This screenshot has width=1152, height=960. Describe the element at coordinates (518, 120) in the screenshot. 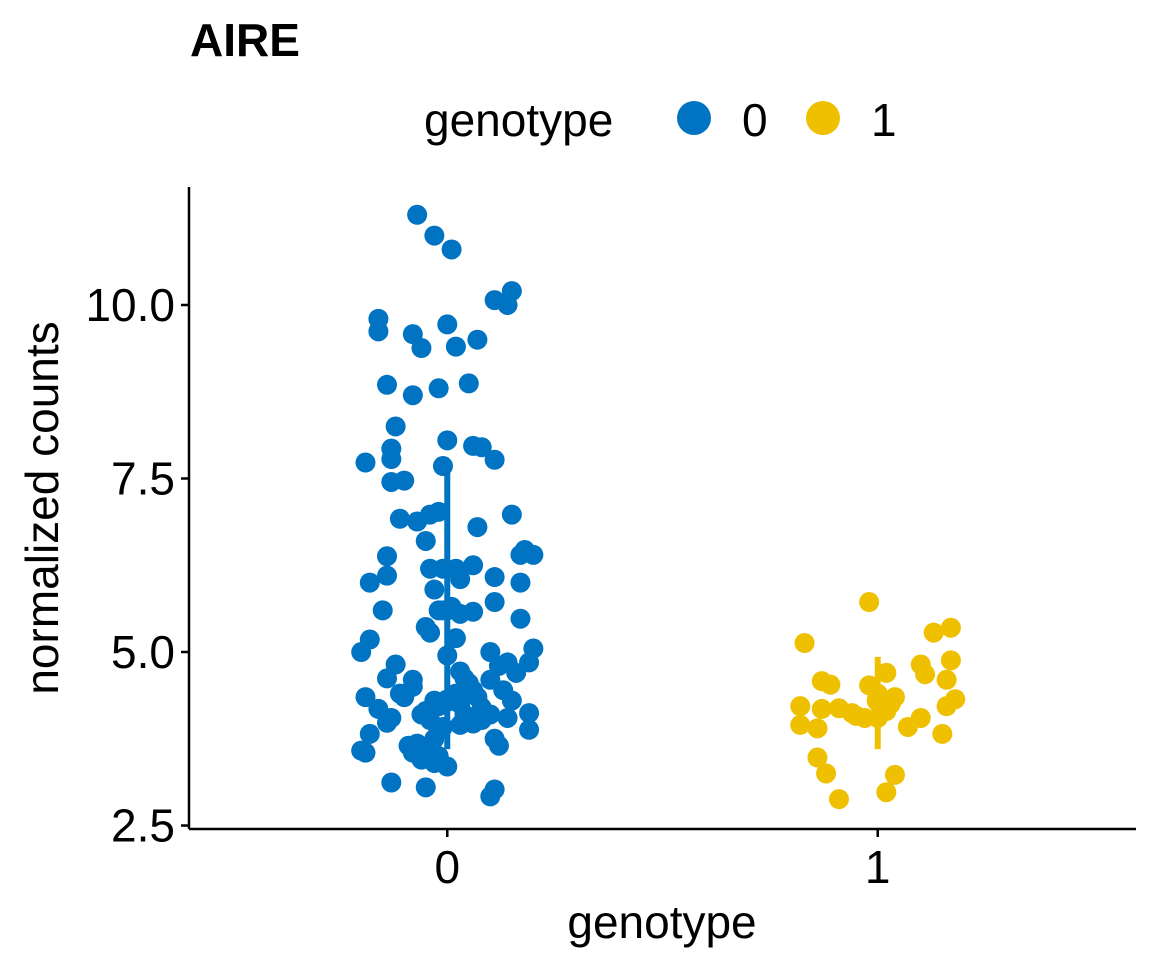

I see `legend-title: genotype` at that location.